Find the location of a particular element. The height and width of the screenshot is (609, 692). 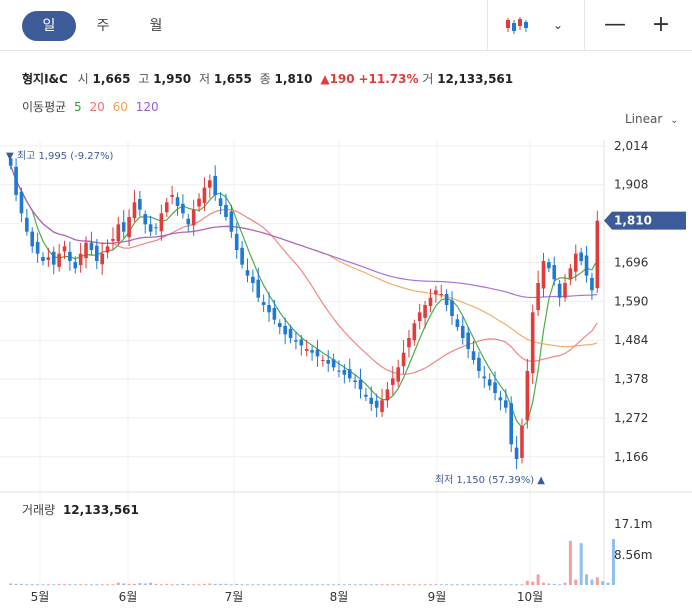

ma-120: 120 is located at coordinates (147, 107).